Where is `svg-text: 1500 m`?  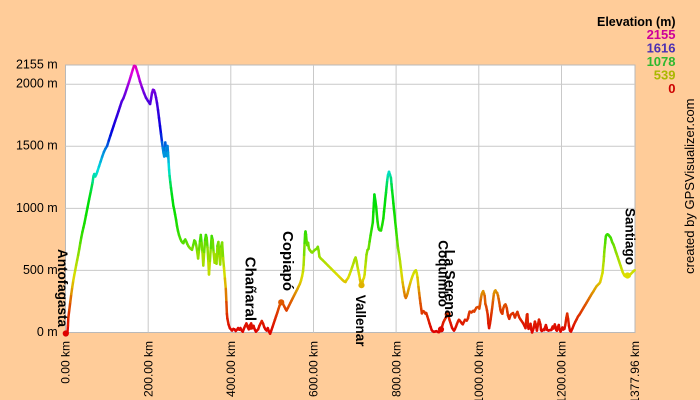 svg-text: 1500 m is located at coordinates (37, 146).